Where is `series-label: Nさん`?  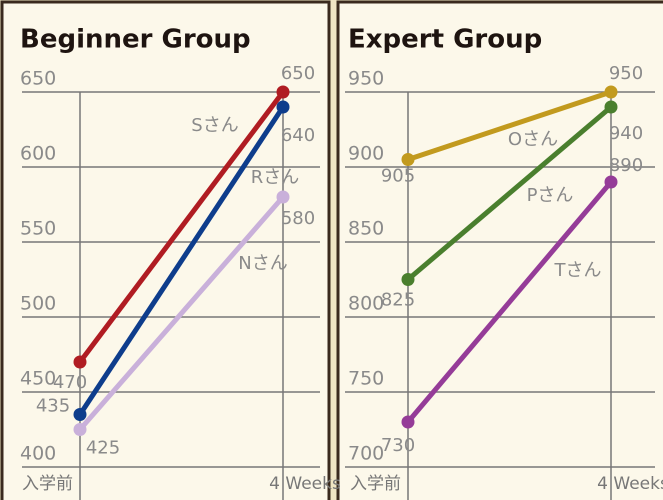 series-label: Nさん is located at coordinates (262, 263).